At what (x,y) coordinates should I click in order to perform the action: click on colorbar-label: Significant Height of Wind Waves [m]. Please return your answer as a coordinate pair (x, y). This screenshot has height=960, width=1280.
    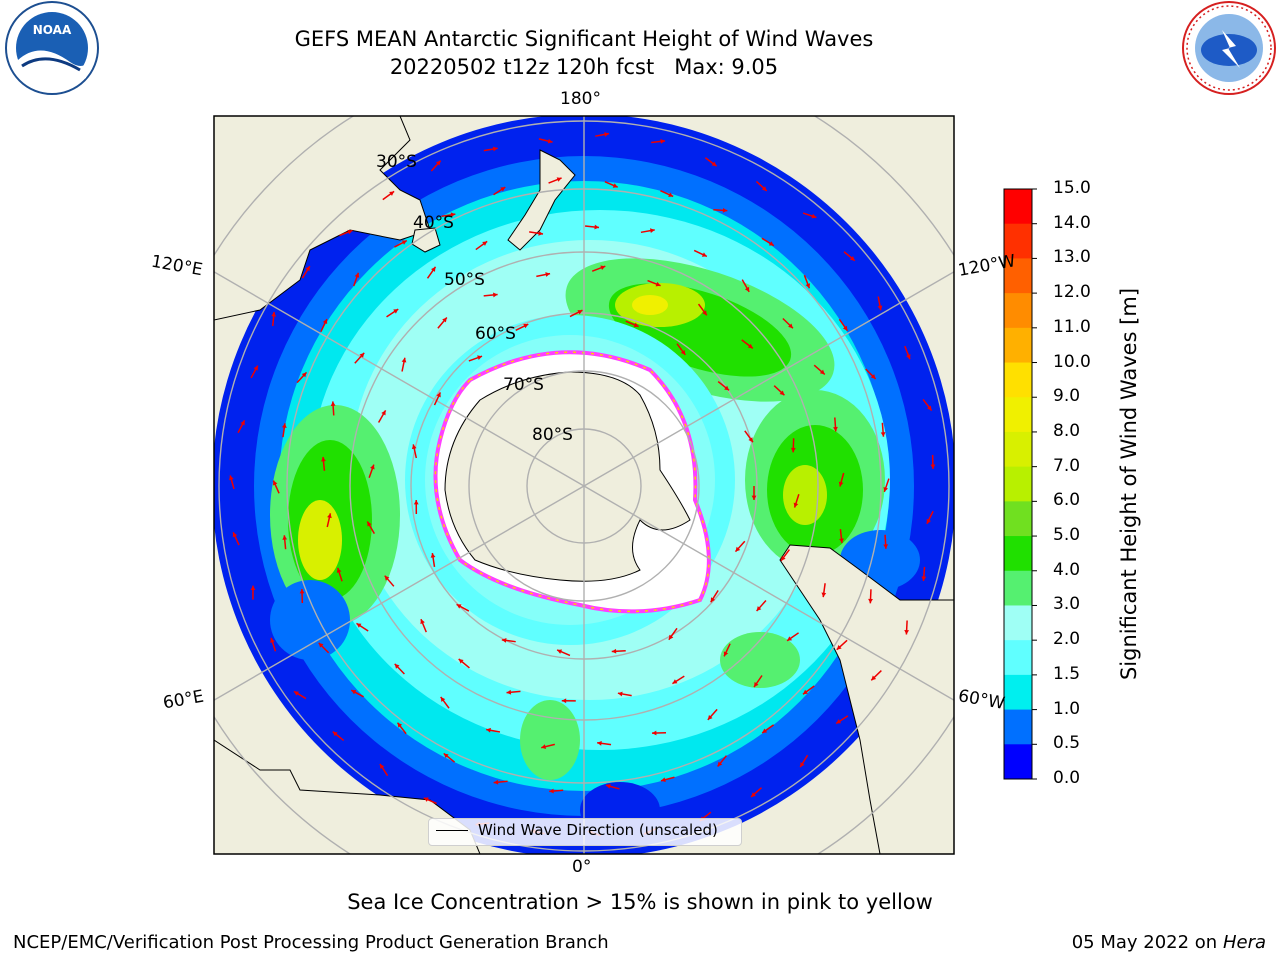
    Looking at the image, I should click on (1129, 484).